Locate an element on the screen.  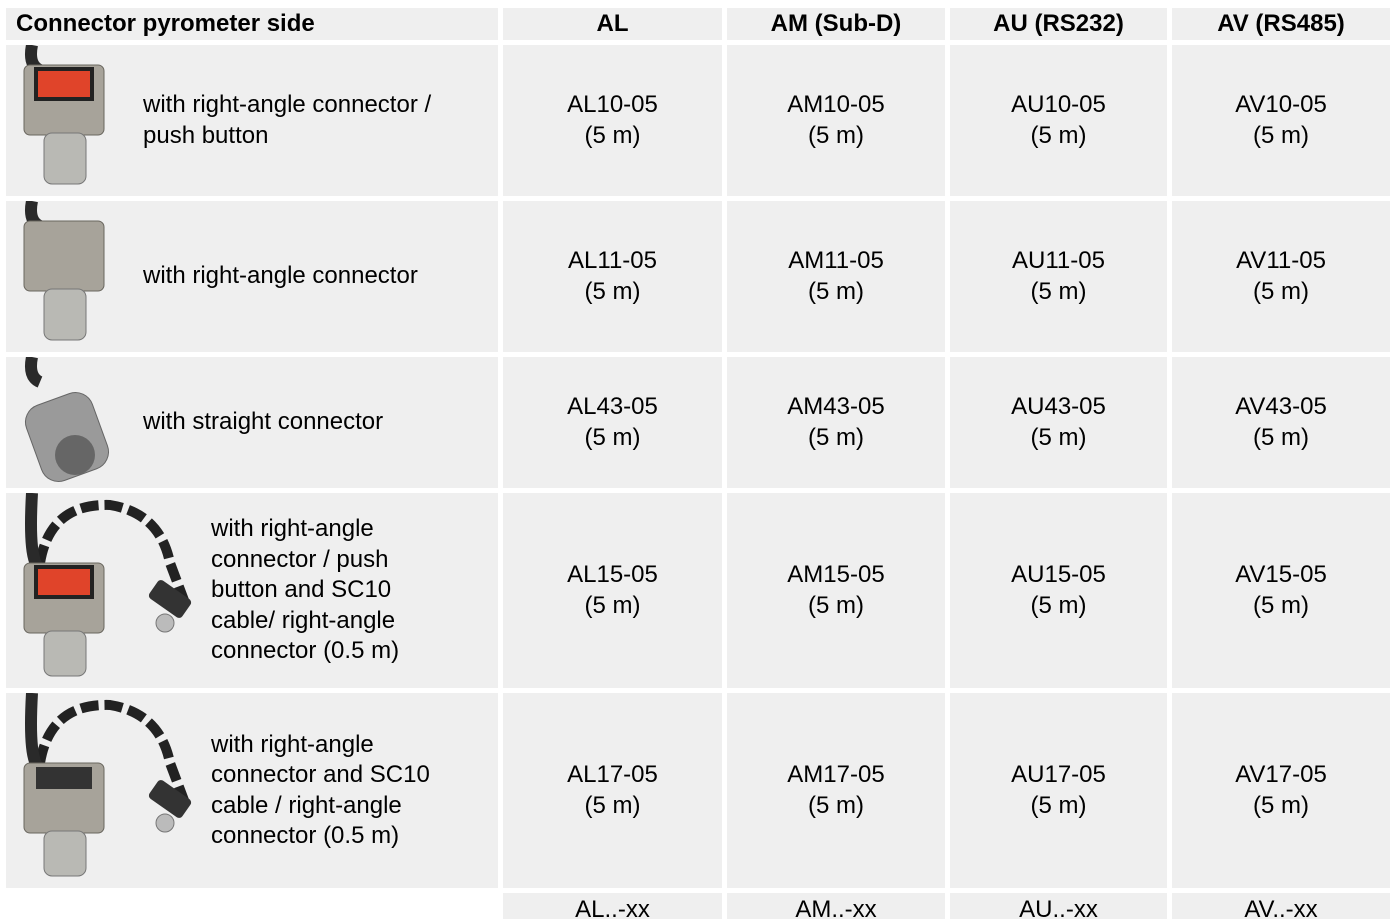
footer-text: AL..-xx is located at coordinates (612, 907).